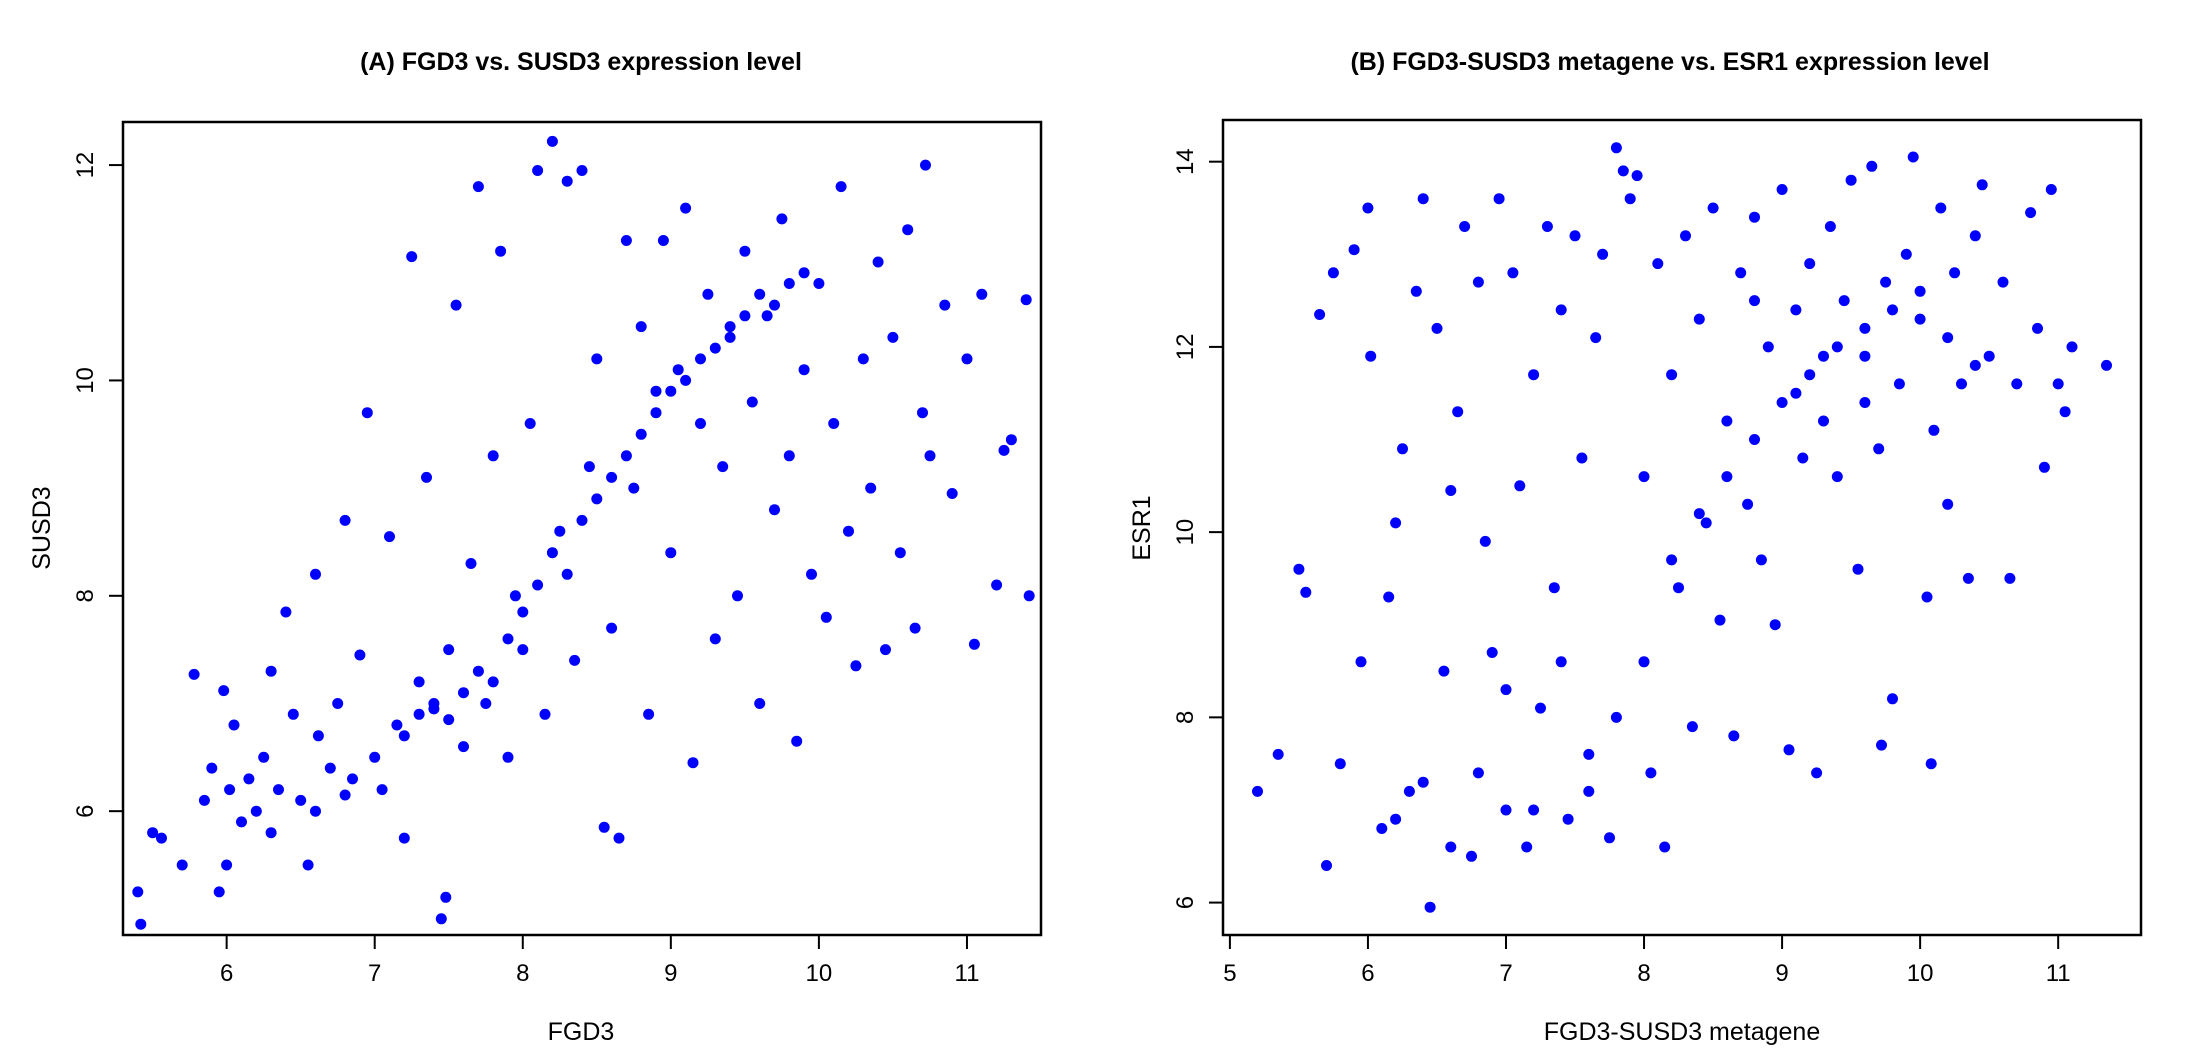 The height and width of the screenshot is (1050, 2190). Describe the element at coordinates (1185, 717) in the screenshot. I see `chart-b-y-tick-label: 8` at that location.